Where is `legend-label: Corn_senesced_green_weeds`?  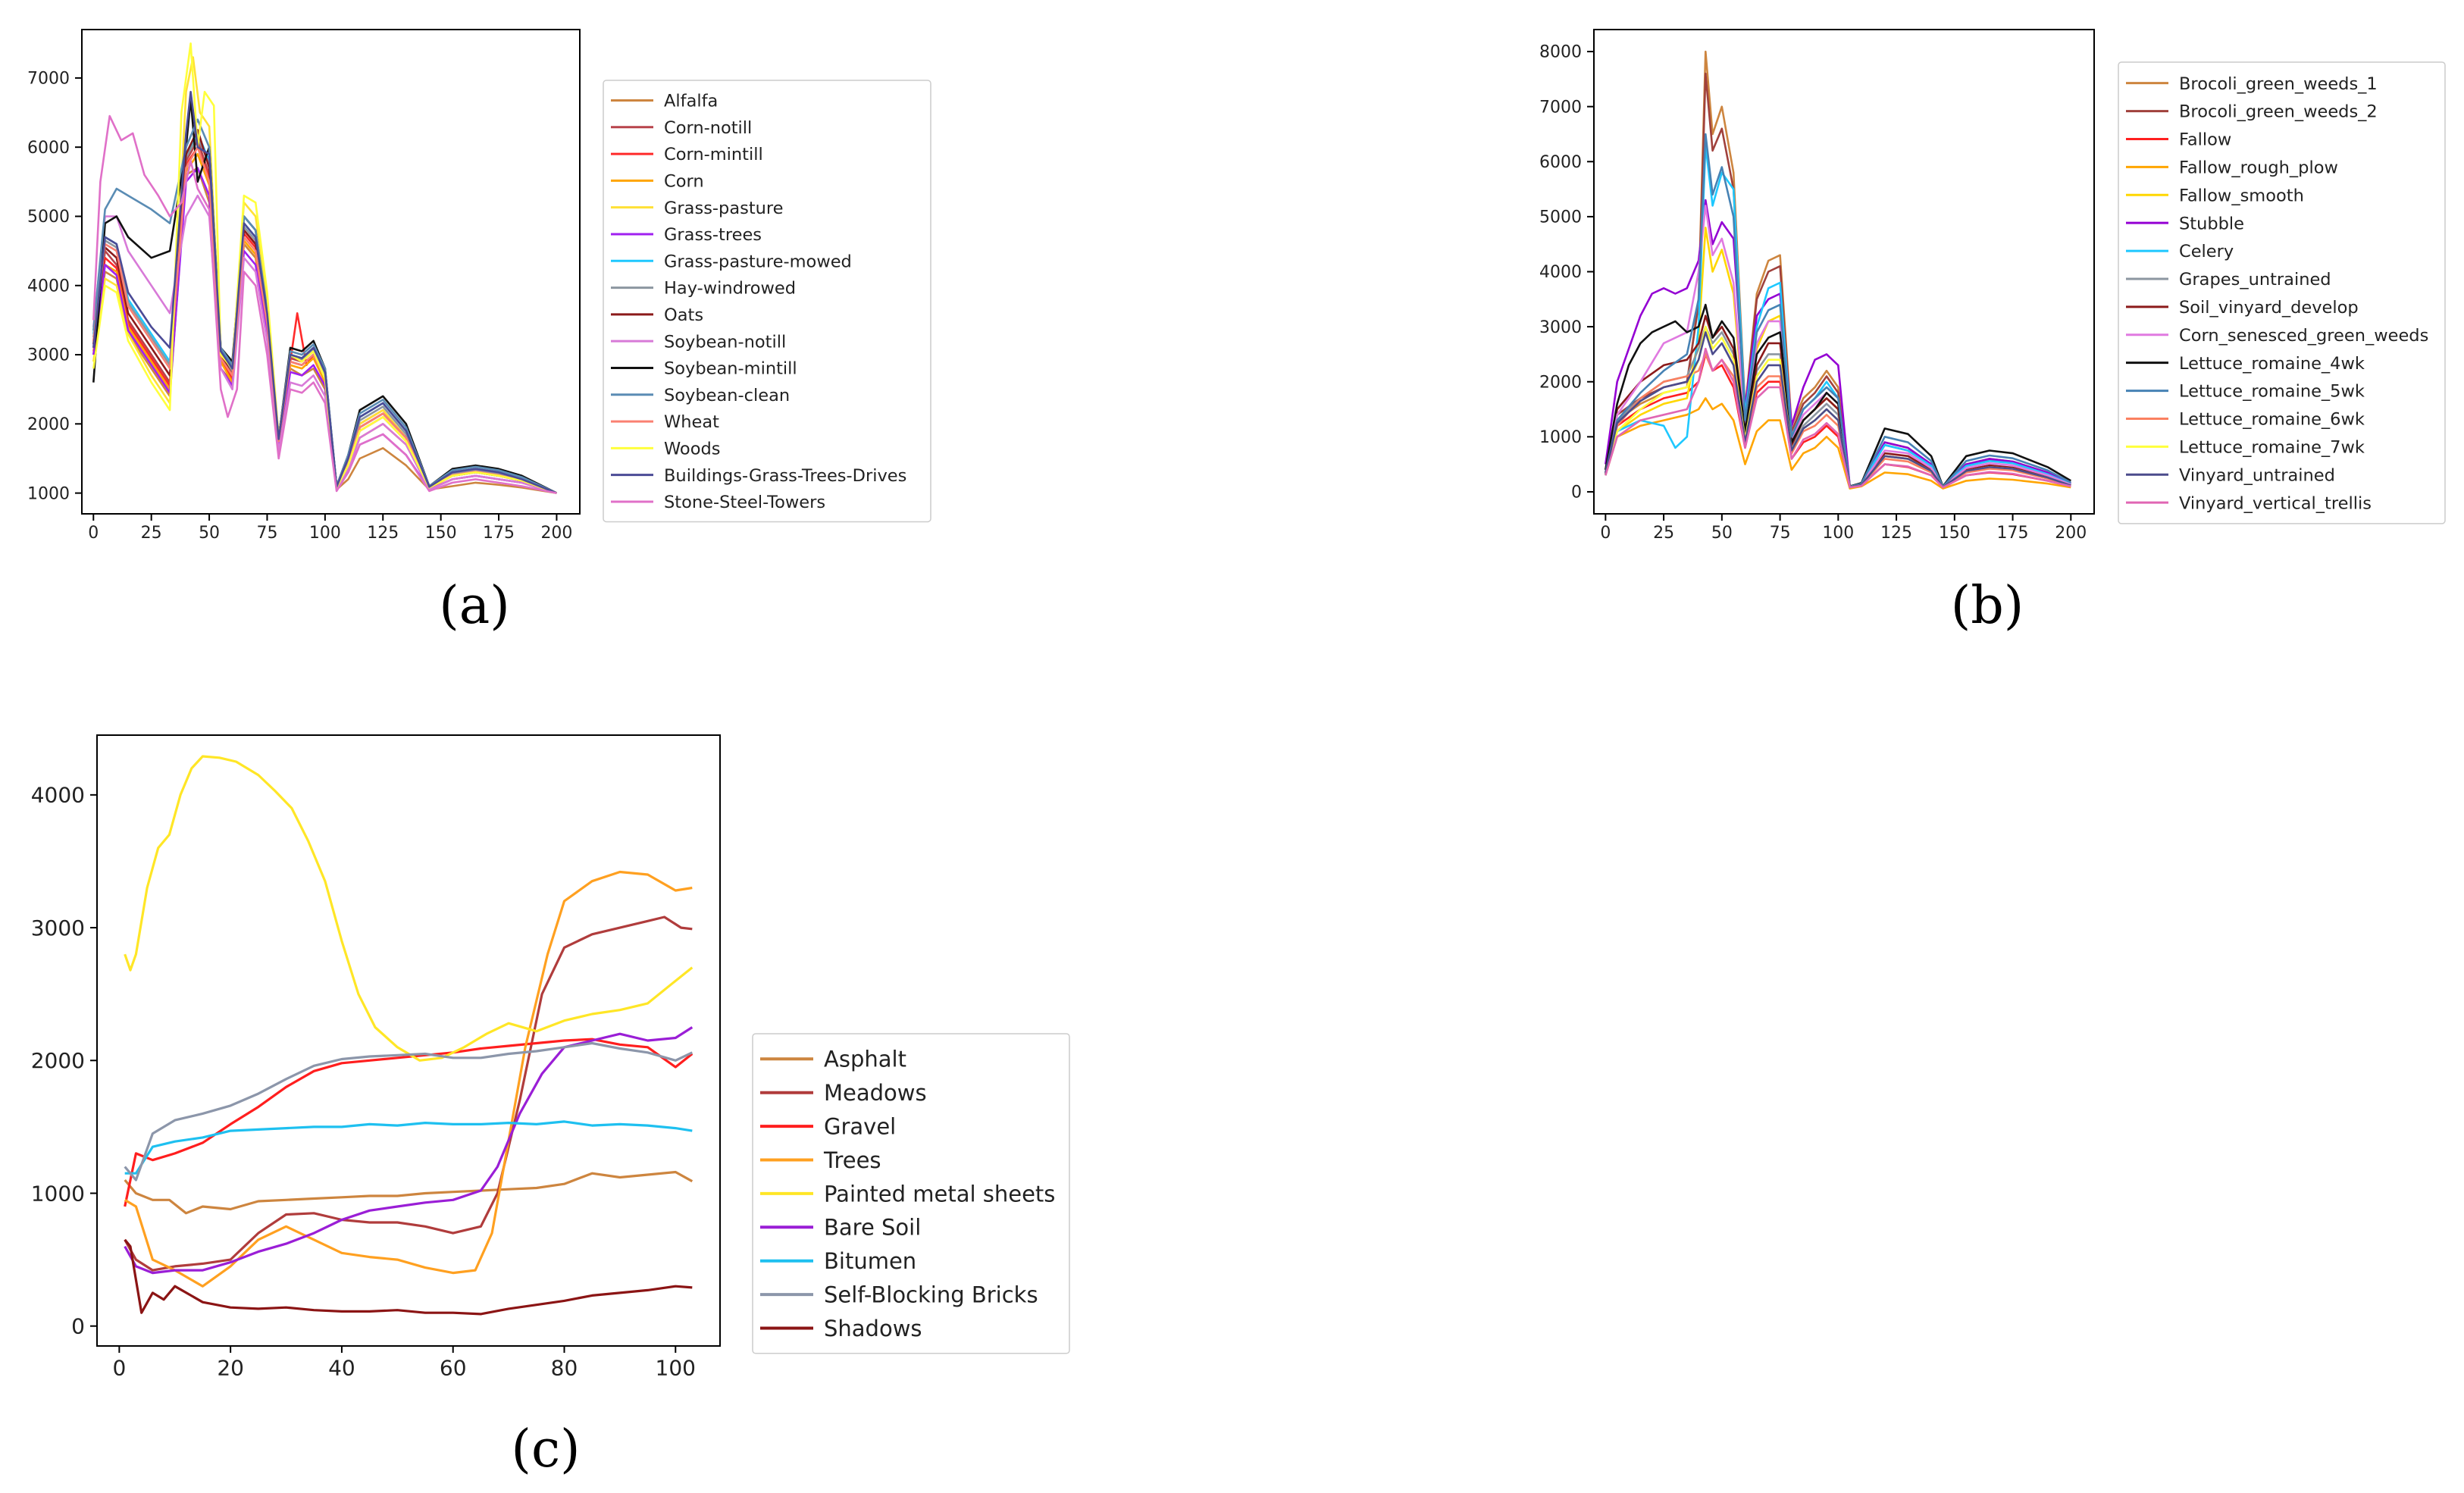 legend-label: Corn_senesced_green_weeds is located at coordinates (2303, 336).